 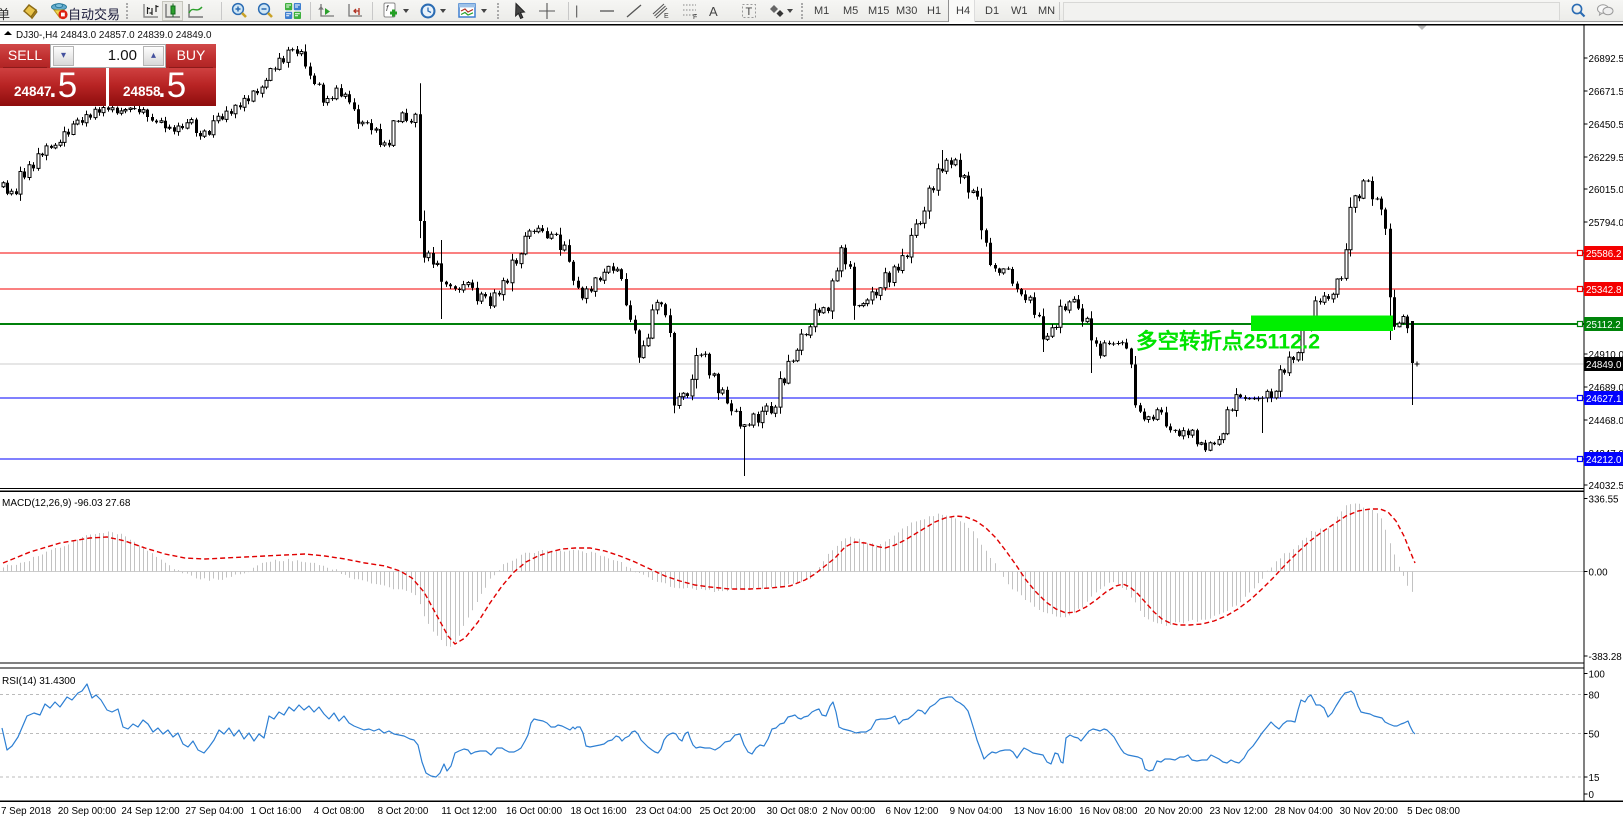 I want to click on svg-text:DJ30-,H4 24843.0 24857.0 2483: DJ30-,H4 24843.0 24857.0 24839.0 24849.0, so click(x=114, y=35).